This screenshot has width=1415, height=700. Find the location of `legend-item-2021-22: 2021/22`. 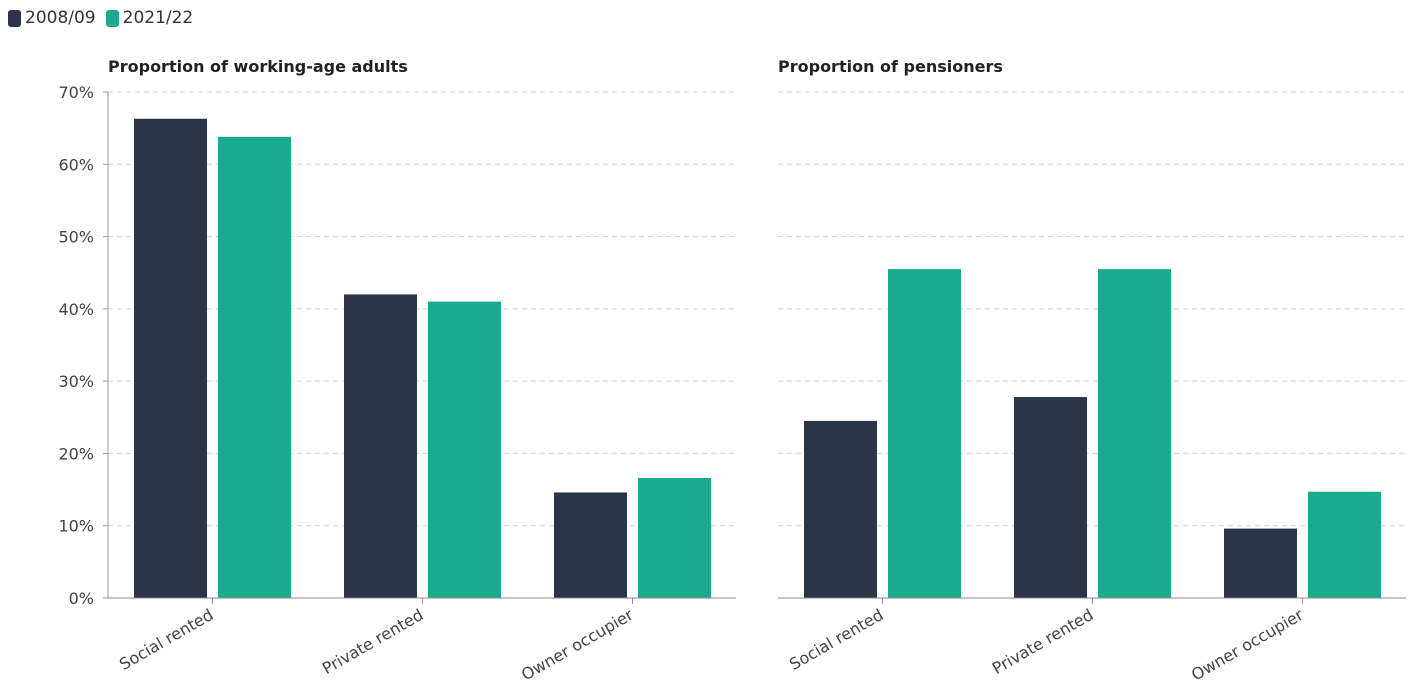

legend-item-2021-22: 2021/22 is located at coordinates (149, 18).